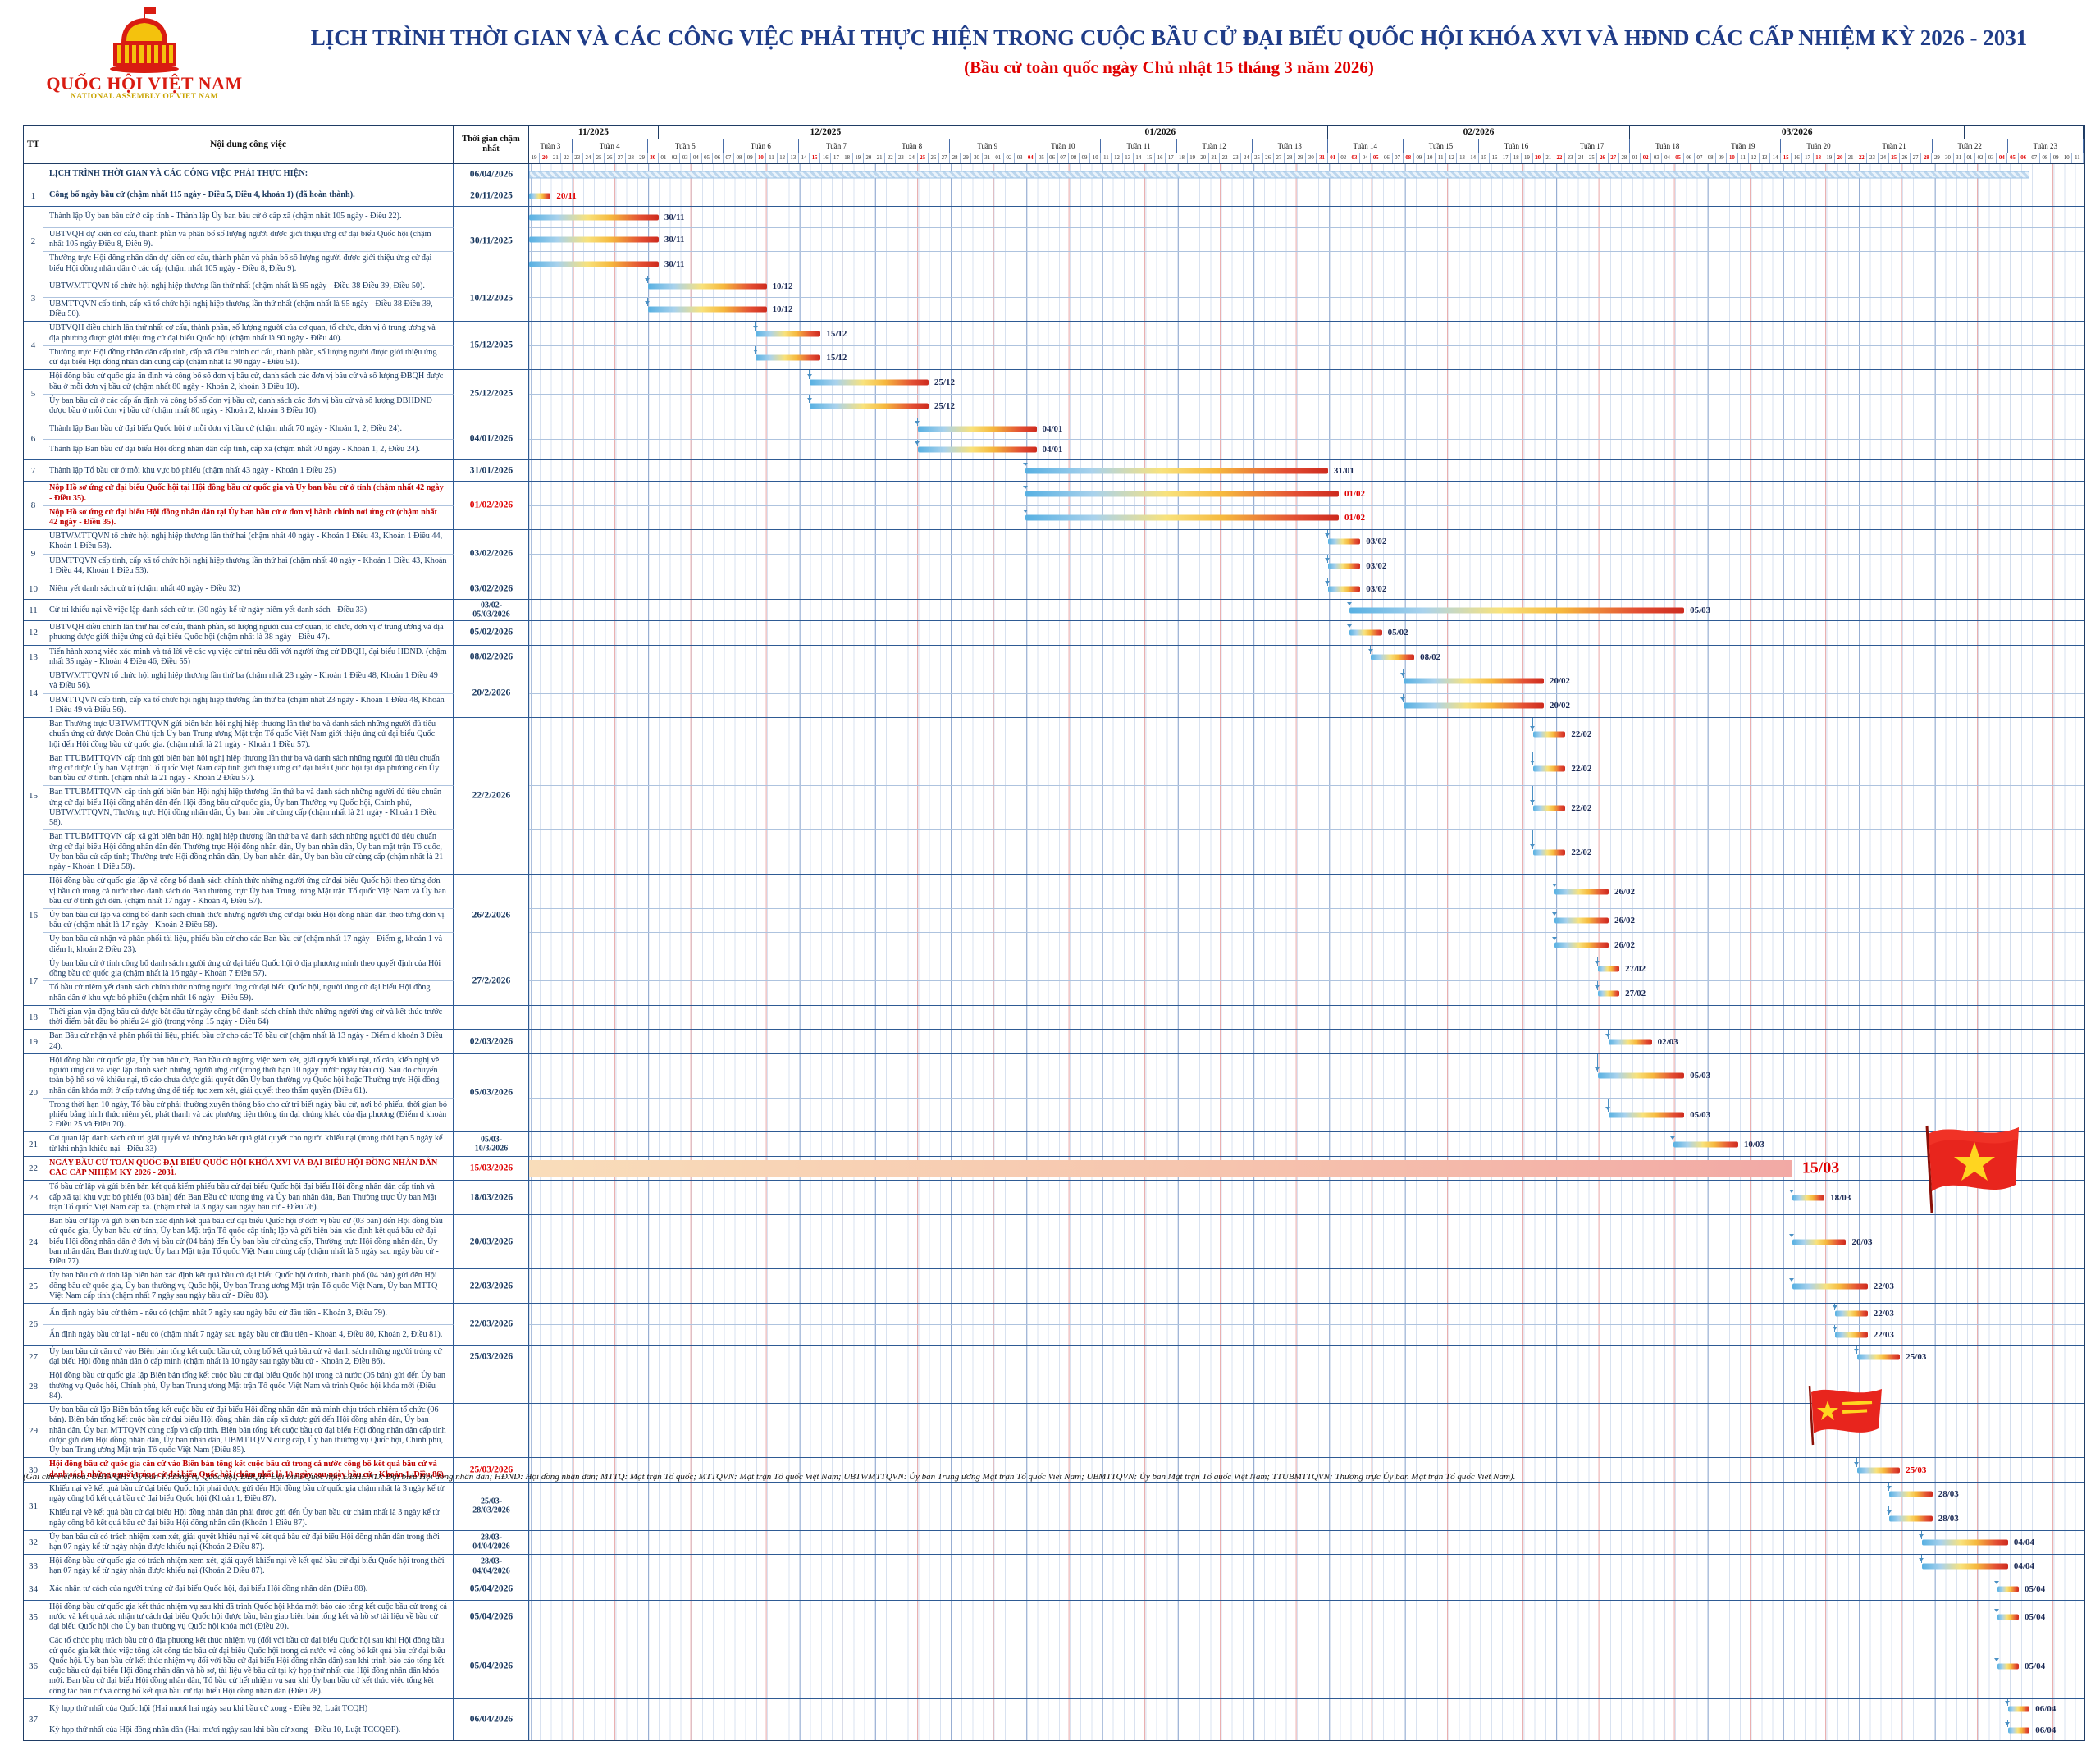  What do you see at coordinates (1937, 158) in the screenshot?
I see `day-cell: 29` at bounding box center [1937, 158].